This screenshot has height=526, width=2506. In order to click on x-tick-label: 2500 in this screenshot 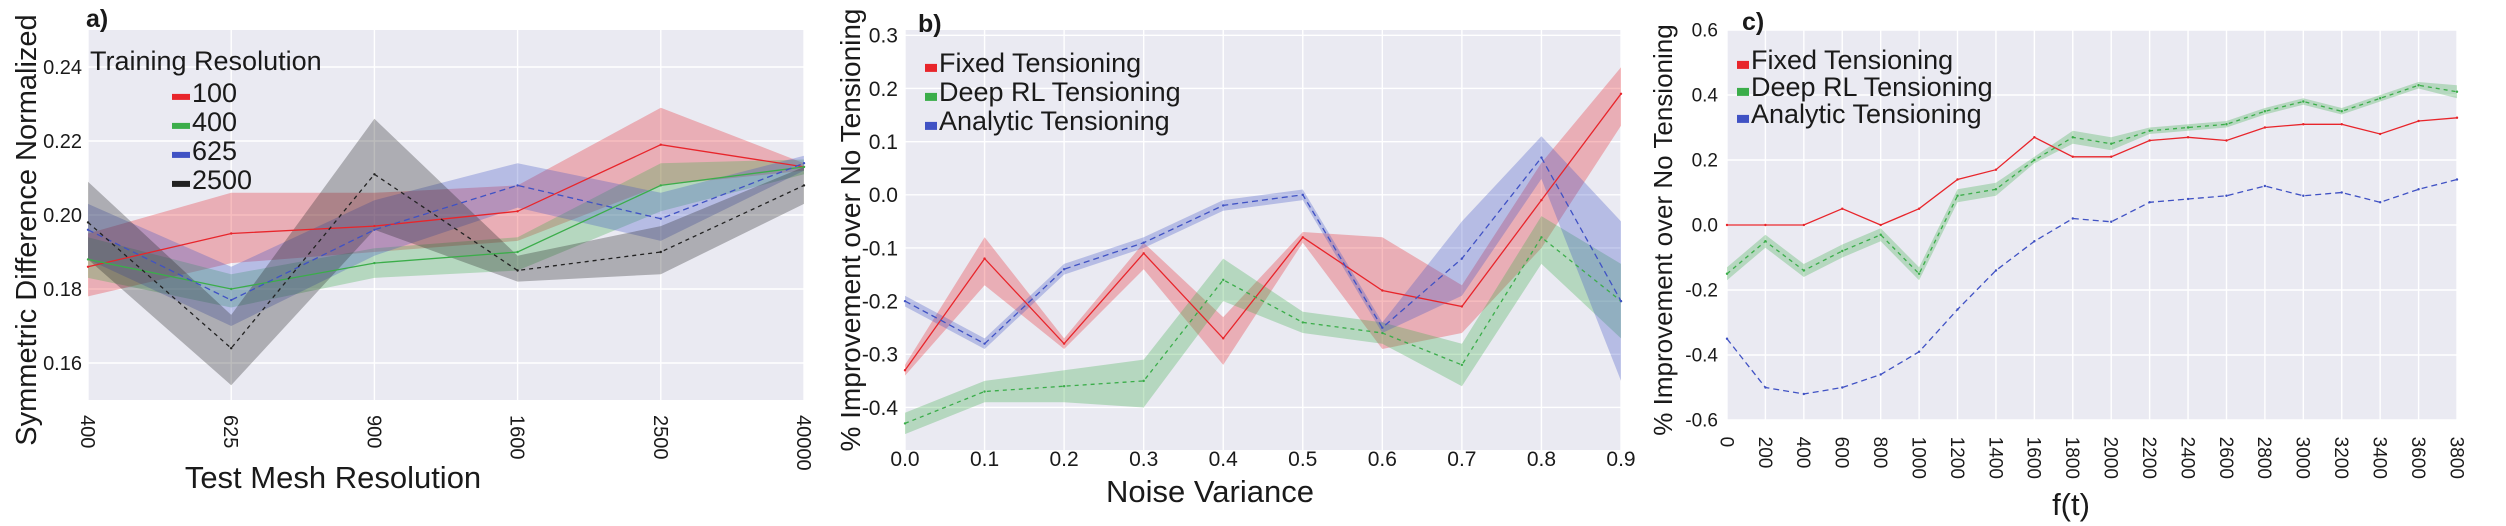, I will do `click(660, 437)`.